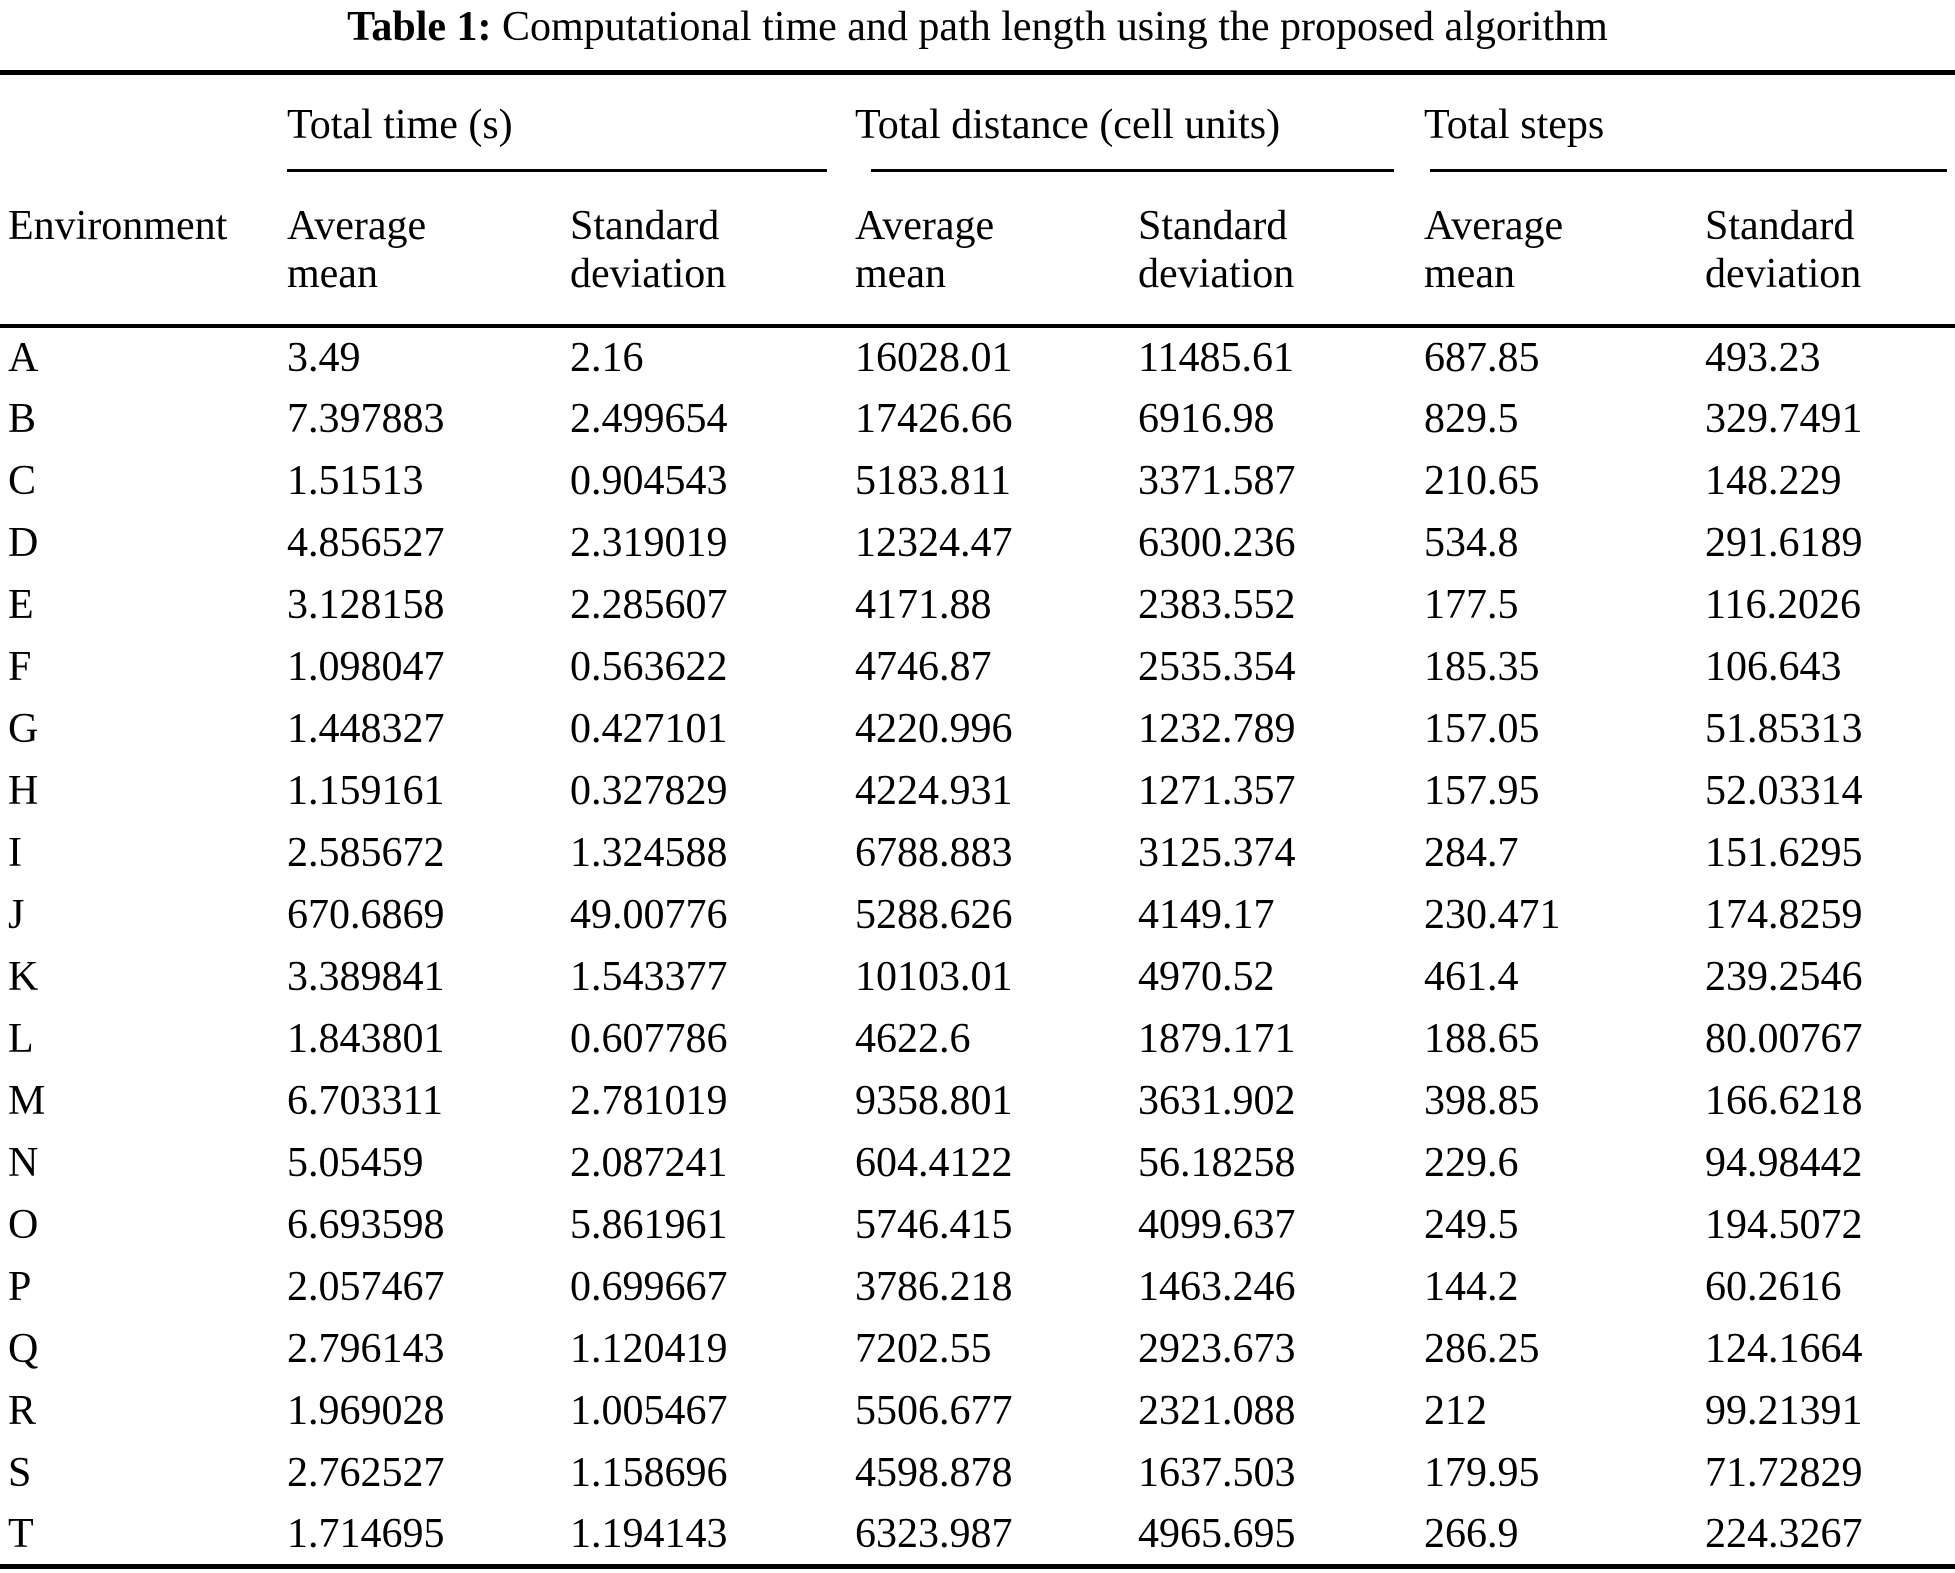  What do you see at coordinates (557, 170) in the screenshot?
I see `cmidrule-total-time` at bounding box center [557, 170].